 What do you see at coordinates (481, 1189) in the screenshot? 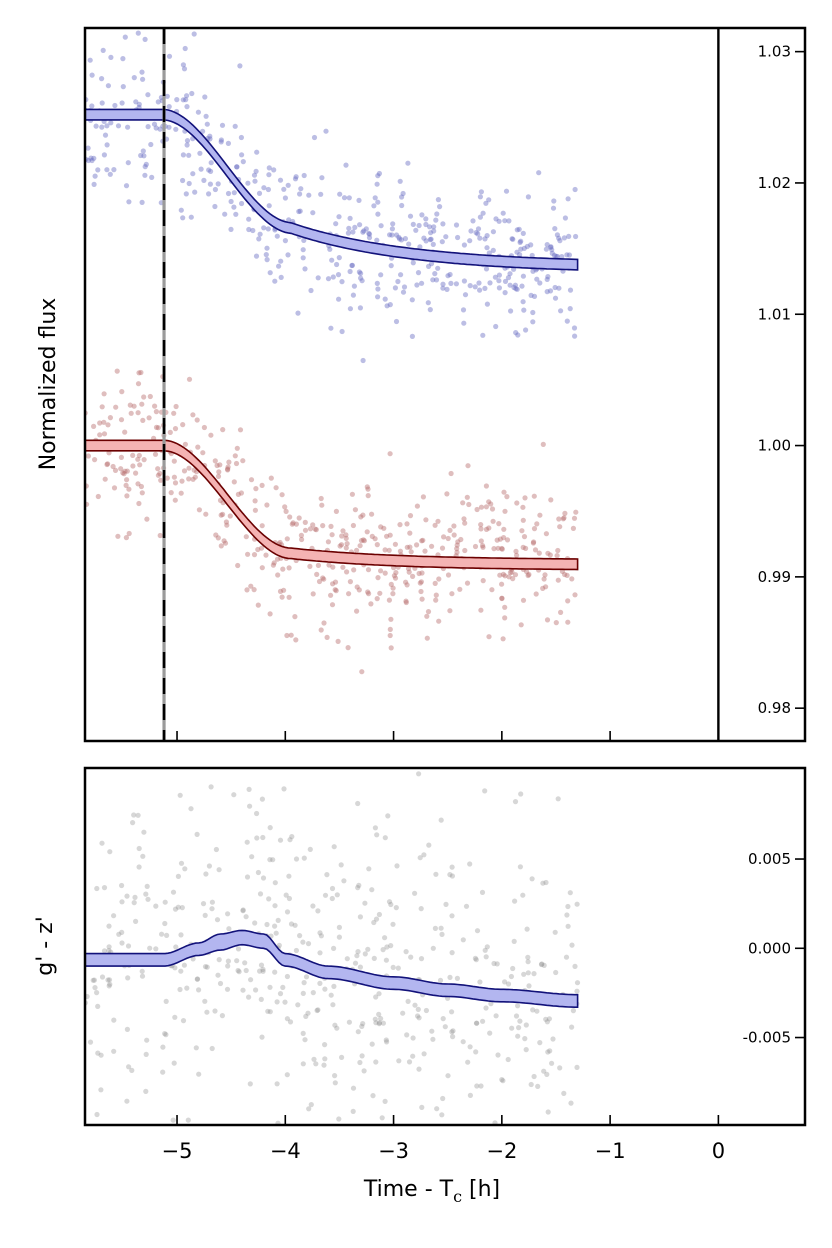
I see `time-x-axis-label-suffix: [h]` at bounding box center [481, 1189].